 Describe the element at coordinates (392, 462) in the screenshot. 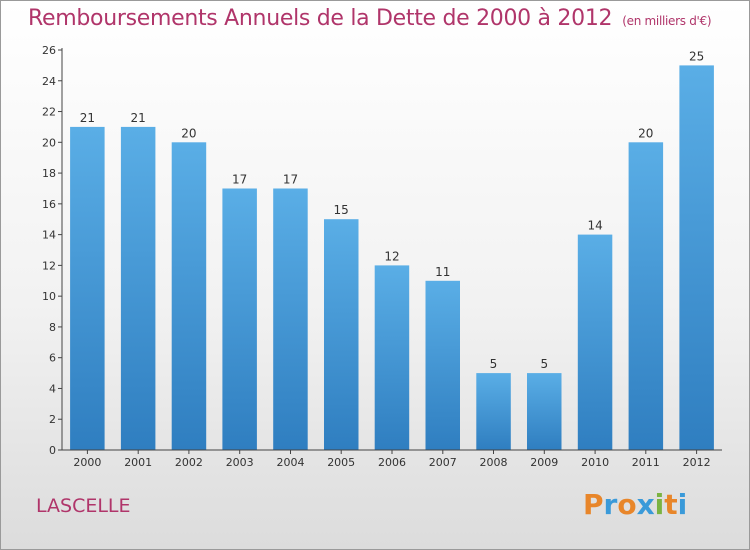

I see `x-tick-label-2006: 2006` at that location.